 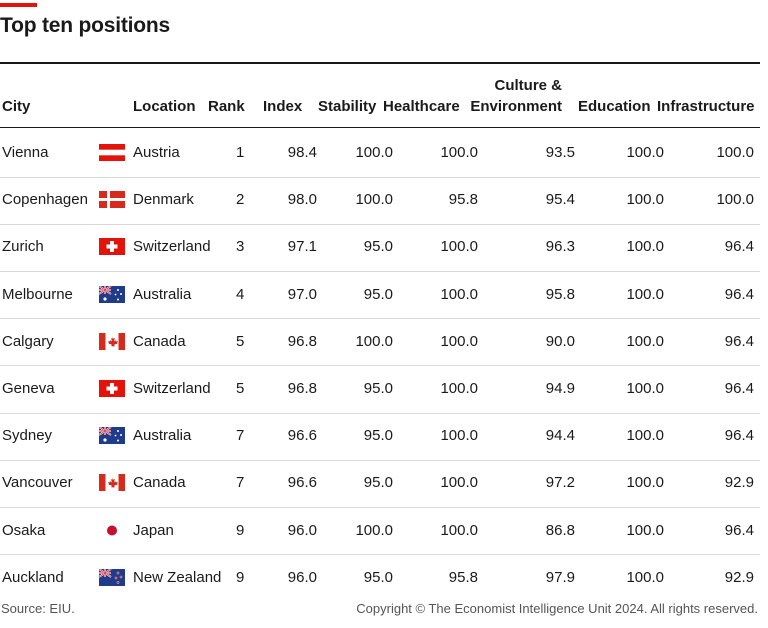 What do you see at coordinates (302, 247) in the screenshot?
I see `cell-index: 97.1` at bounding box center [302, 247].